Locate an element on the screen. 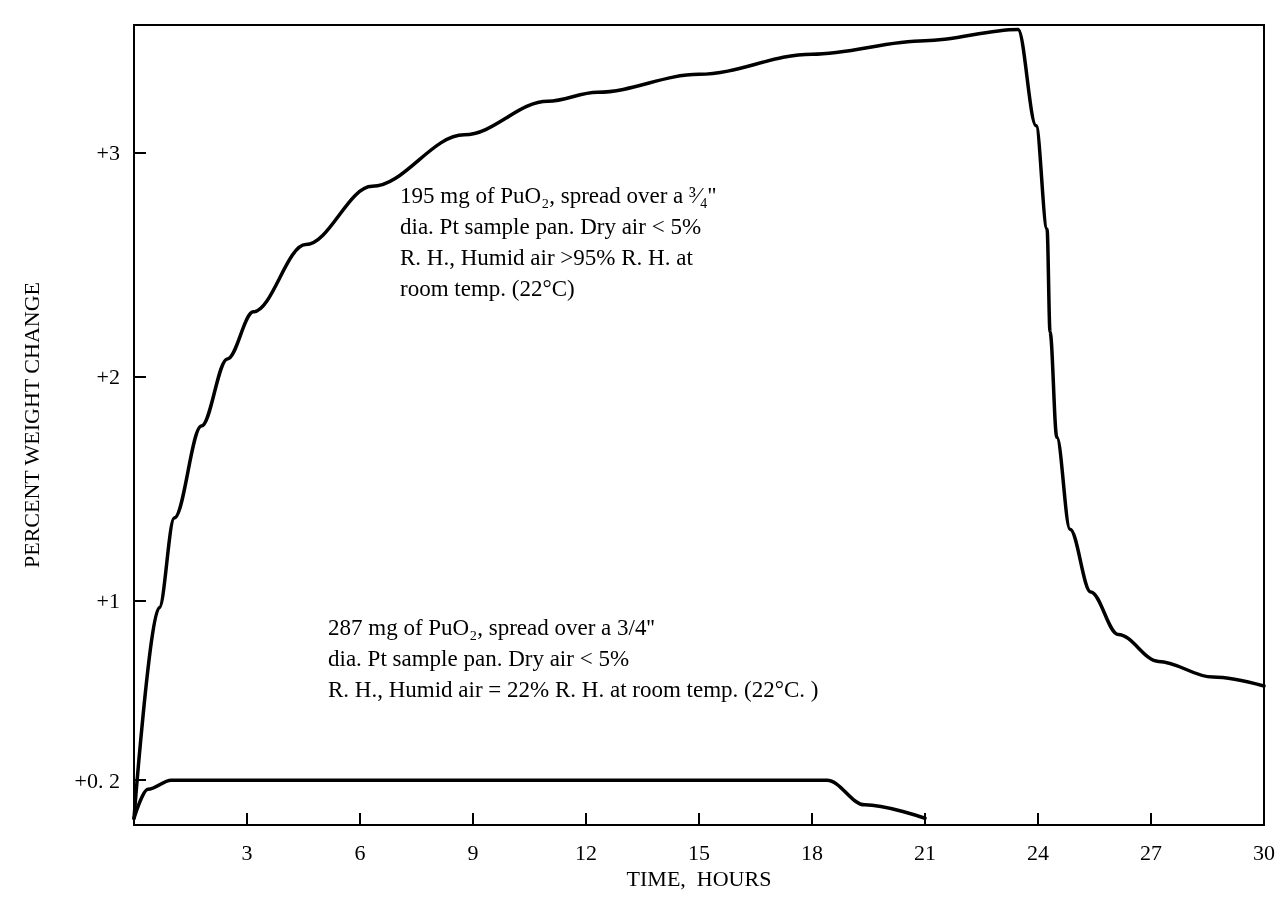  y-axis-title: PERCENT WEIGHT CHANGE is located at coordinates (31, 425).